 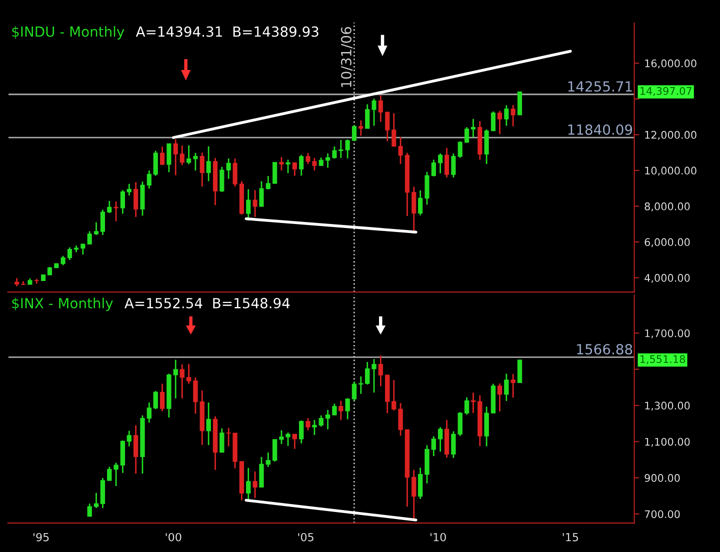 What do you see at coordinates (667, 406) in the screenshot?
I see `y-tick-label: 1,300.00` at bounding box center [667, 406].